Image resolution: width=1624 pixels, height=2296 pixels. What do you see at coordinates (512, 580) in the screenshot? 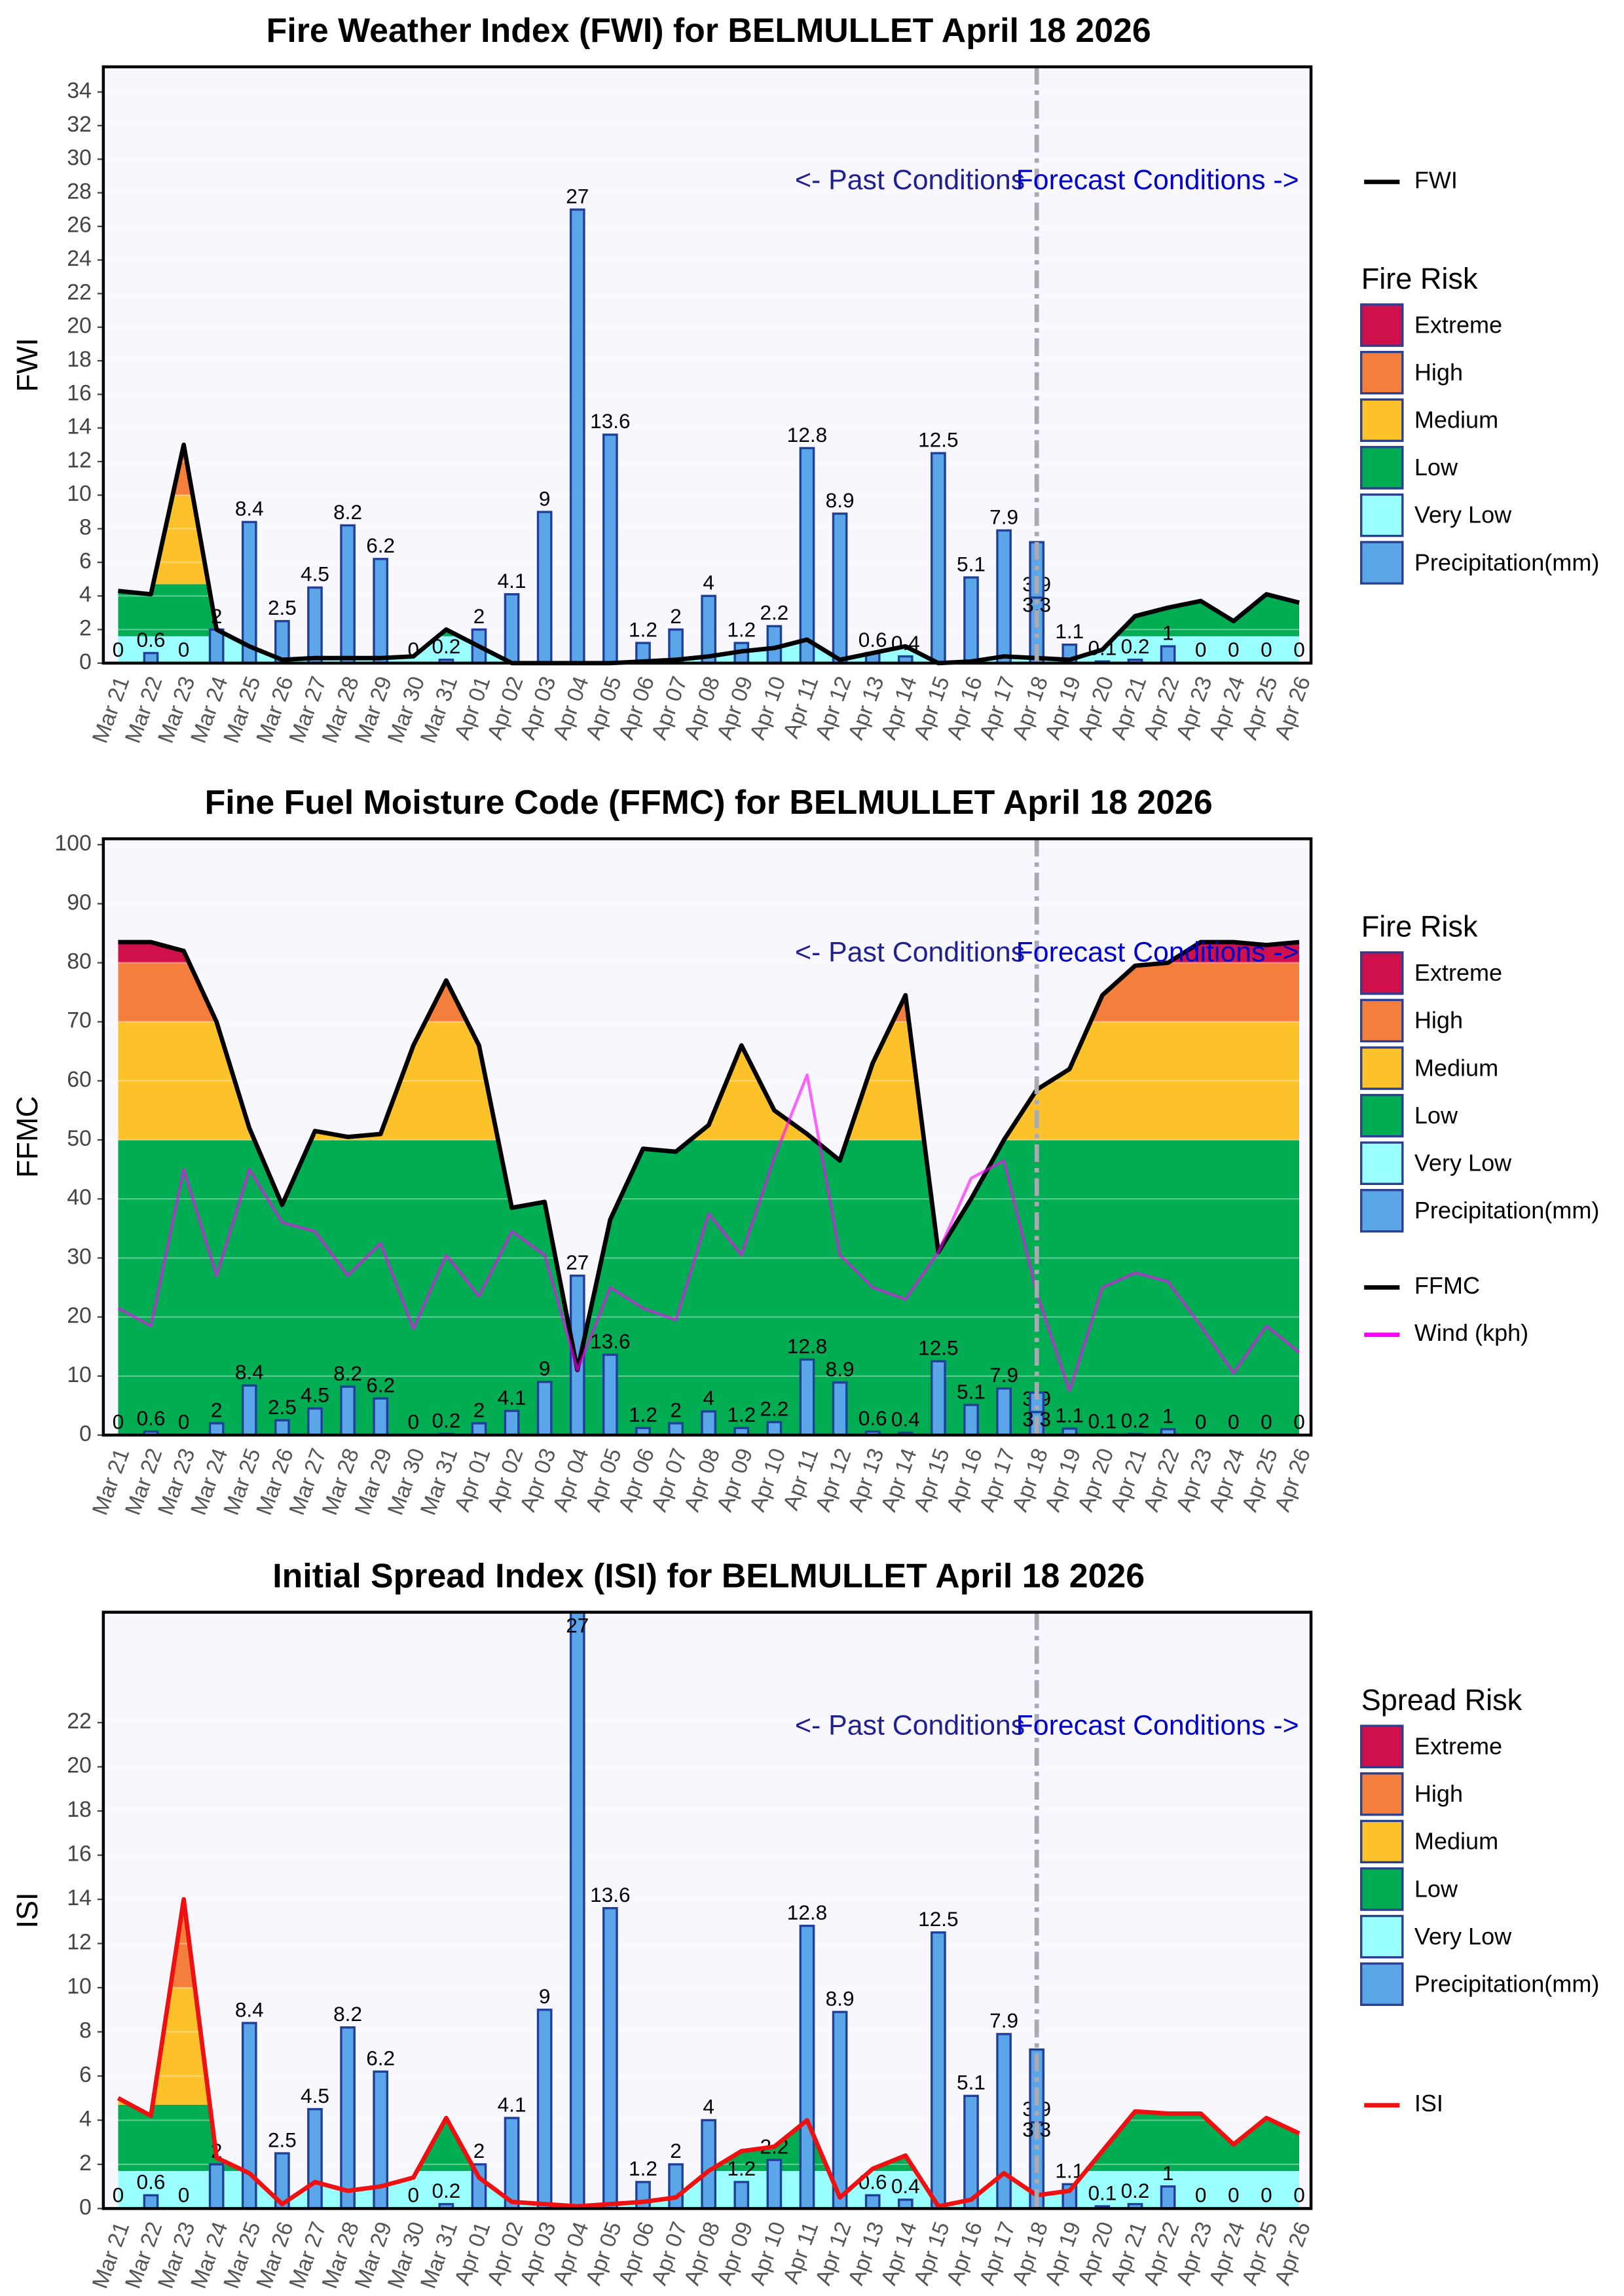
I see `bar-value-label: 4.1` at bounding box center [512, 580].